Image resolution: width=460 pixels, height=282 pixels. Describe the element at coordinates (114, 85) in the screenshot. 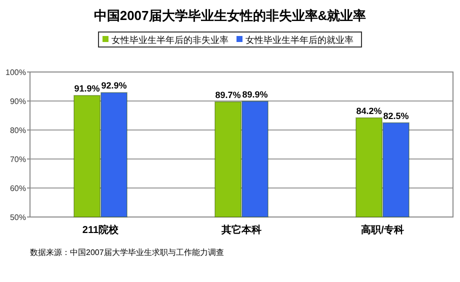

I see `data-label: 92.9%` at that location.